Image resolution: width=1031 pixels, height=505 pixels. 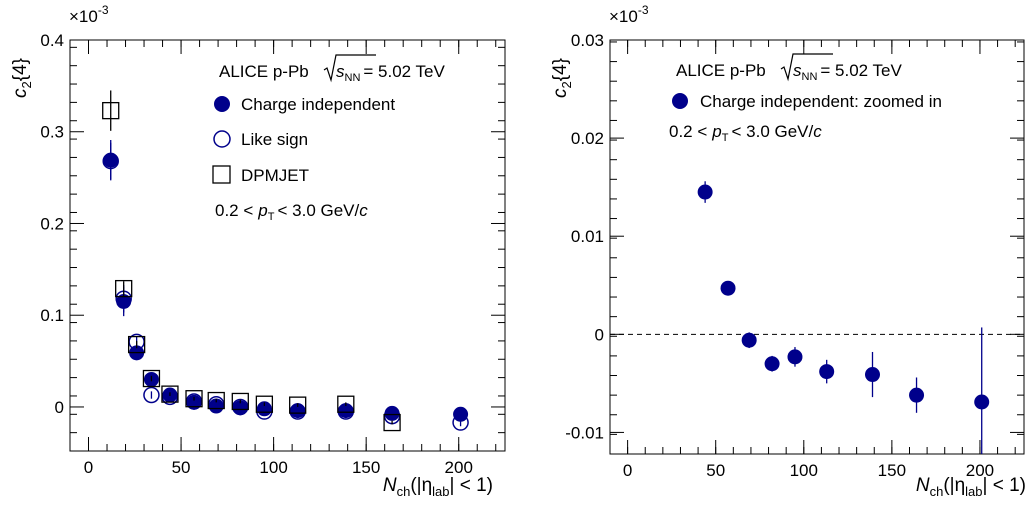 What do you see at coordinates (349, 68) in the screenshot?
I see `left-sqrt-sign` at bounding box center [349, 68].